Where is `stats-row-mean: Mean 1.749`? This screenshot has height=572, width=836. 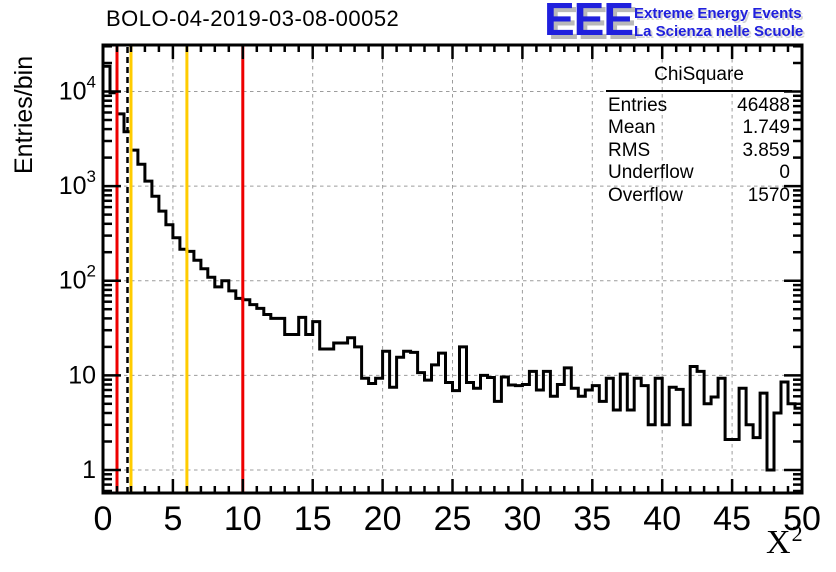
stats-row-mean: Mean 1.749 is located at coordinates (699, 128).